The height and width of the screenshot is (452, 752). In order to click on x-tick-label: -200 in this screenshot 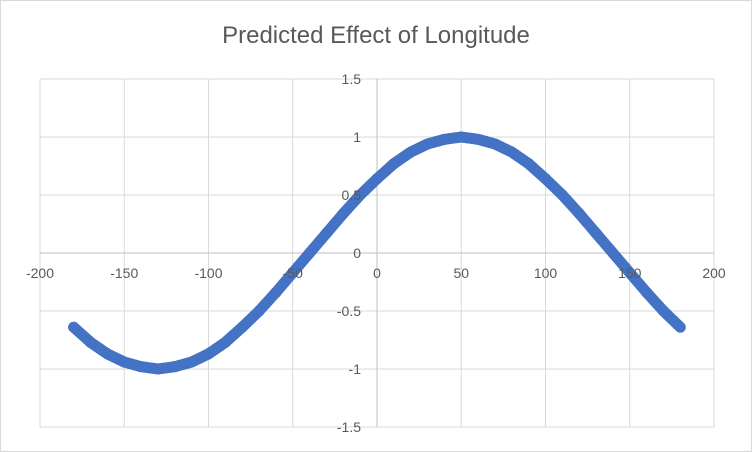, I will do `click(40, 273)`.